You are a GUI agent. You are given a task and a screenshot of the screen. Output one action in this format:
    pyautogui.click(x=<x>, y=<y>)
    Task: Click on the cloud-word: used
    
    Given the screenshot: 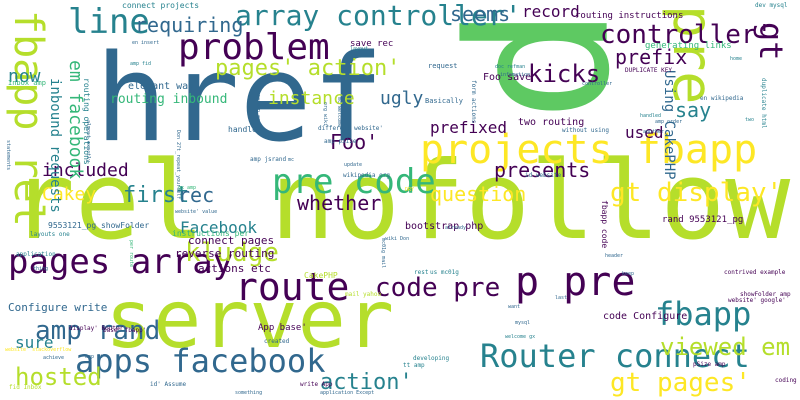 What is the action you would take?
    pyautogui.click(x=644, y=132)
    